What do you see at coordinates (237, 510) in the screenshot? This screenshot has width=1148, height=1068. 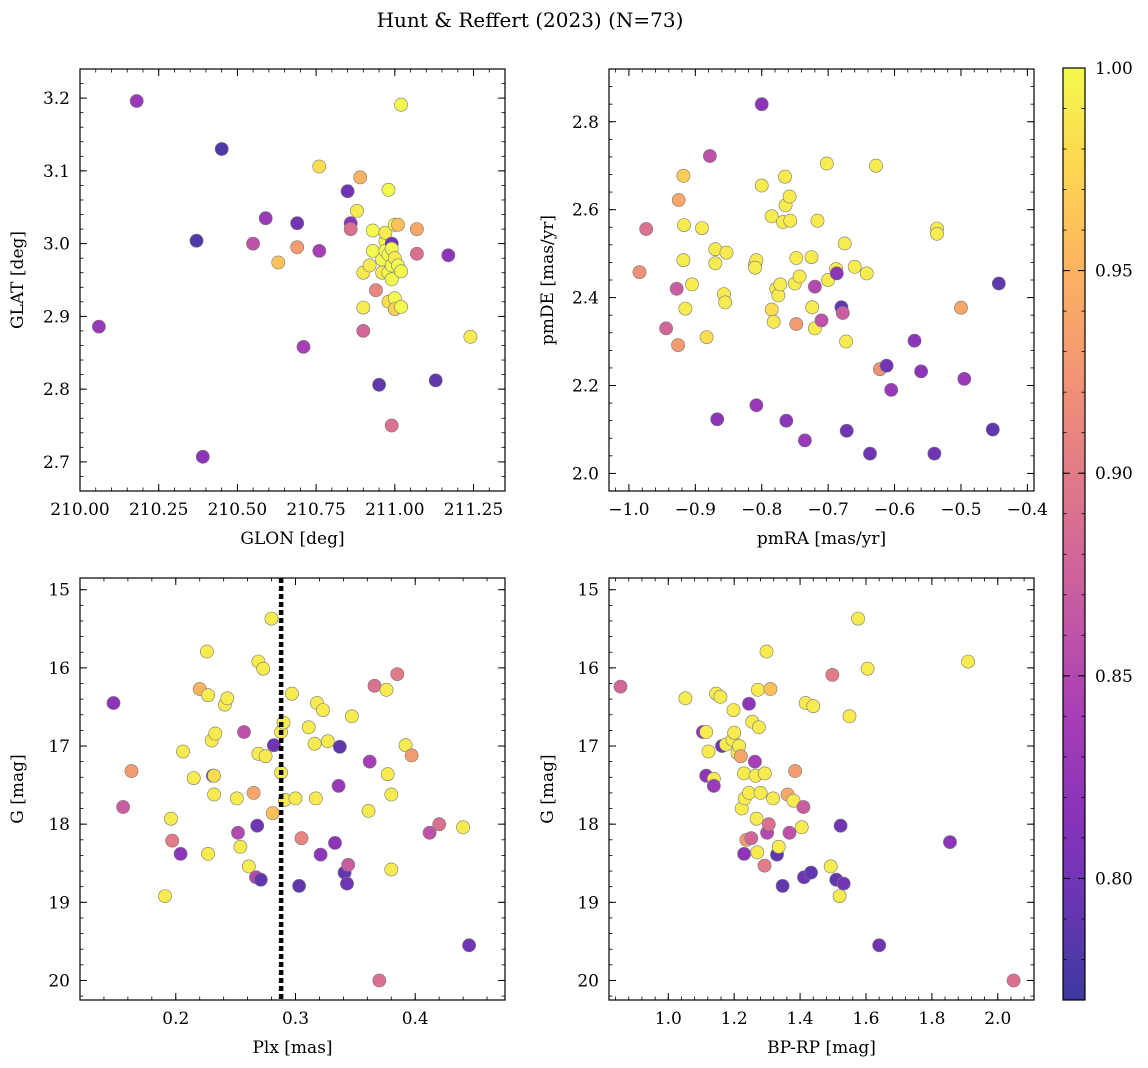 I see `x-tick-label: 210.50` at bounding box center [237, 510].